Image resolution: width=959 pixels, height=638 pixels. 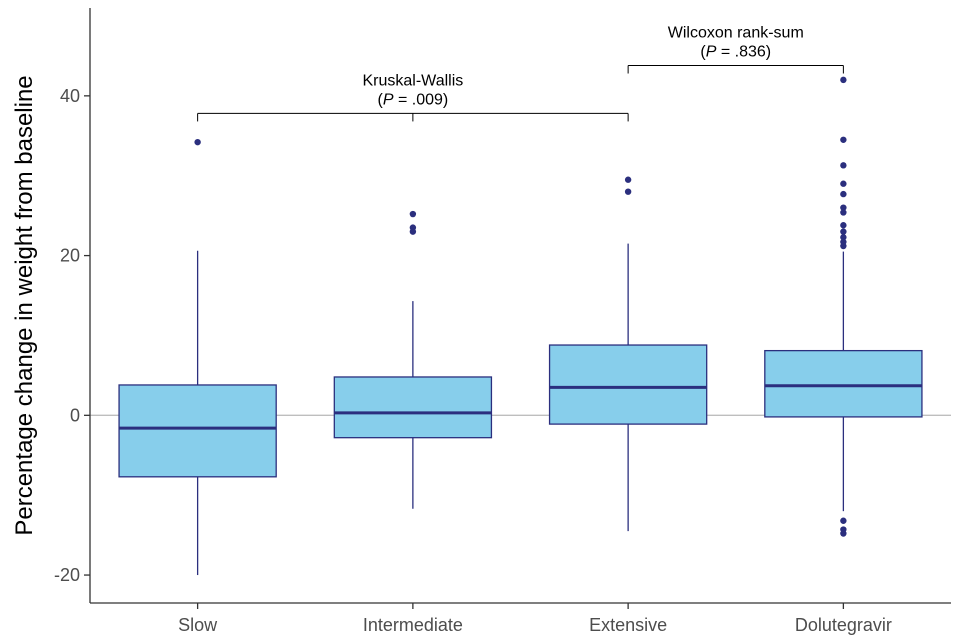 What do you see at coordinates (413, 99) in the screenshot?
I see `p-value-label: (P = .009)` at bounding box center [413, 99].